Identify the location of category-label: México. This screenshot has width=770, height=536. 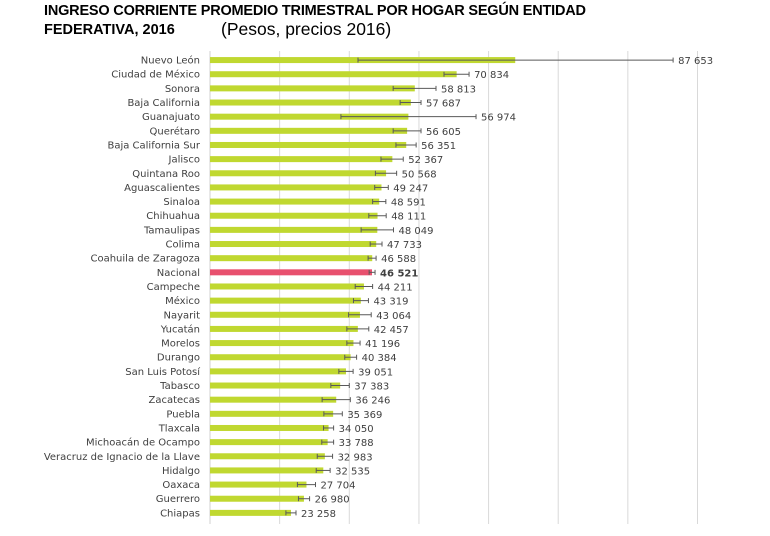
(182, 301).